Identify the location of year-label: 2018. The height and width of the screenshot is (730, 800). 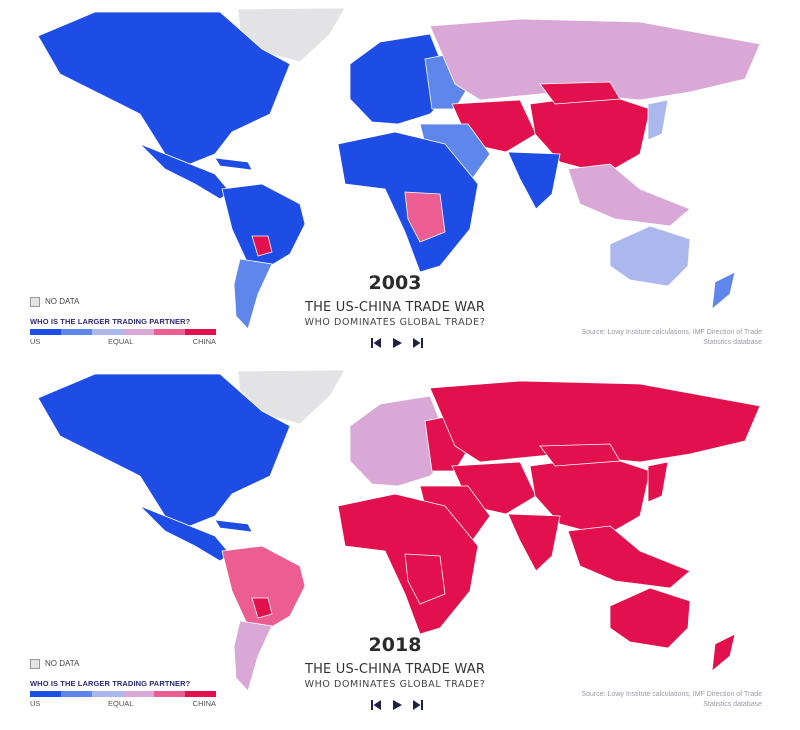
(395, 645).